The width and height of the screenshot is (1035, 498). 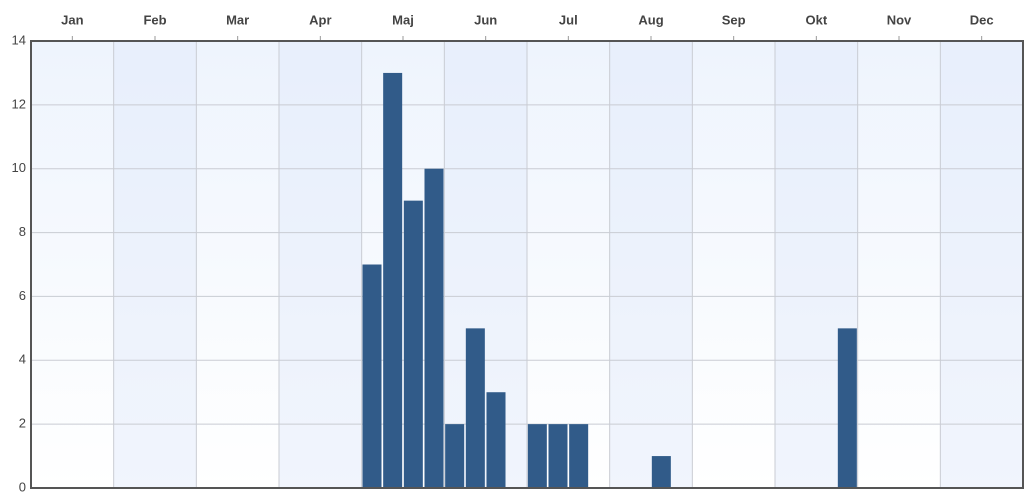 What do you see at coordinates (816, 19) in the screenshot?
I see `x-tick-label: Okt` at bounding box center [816, 19].